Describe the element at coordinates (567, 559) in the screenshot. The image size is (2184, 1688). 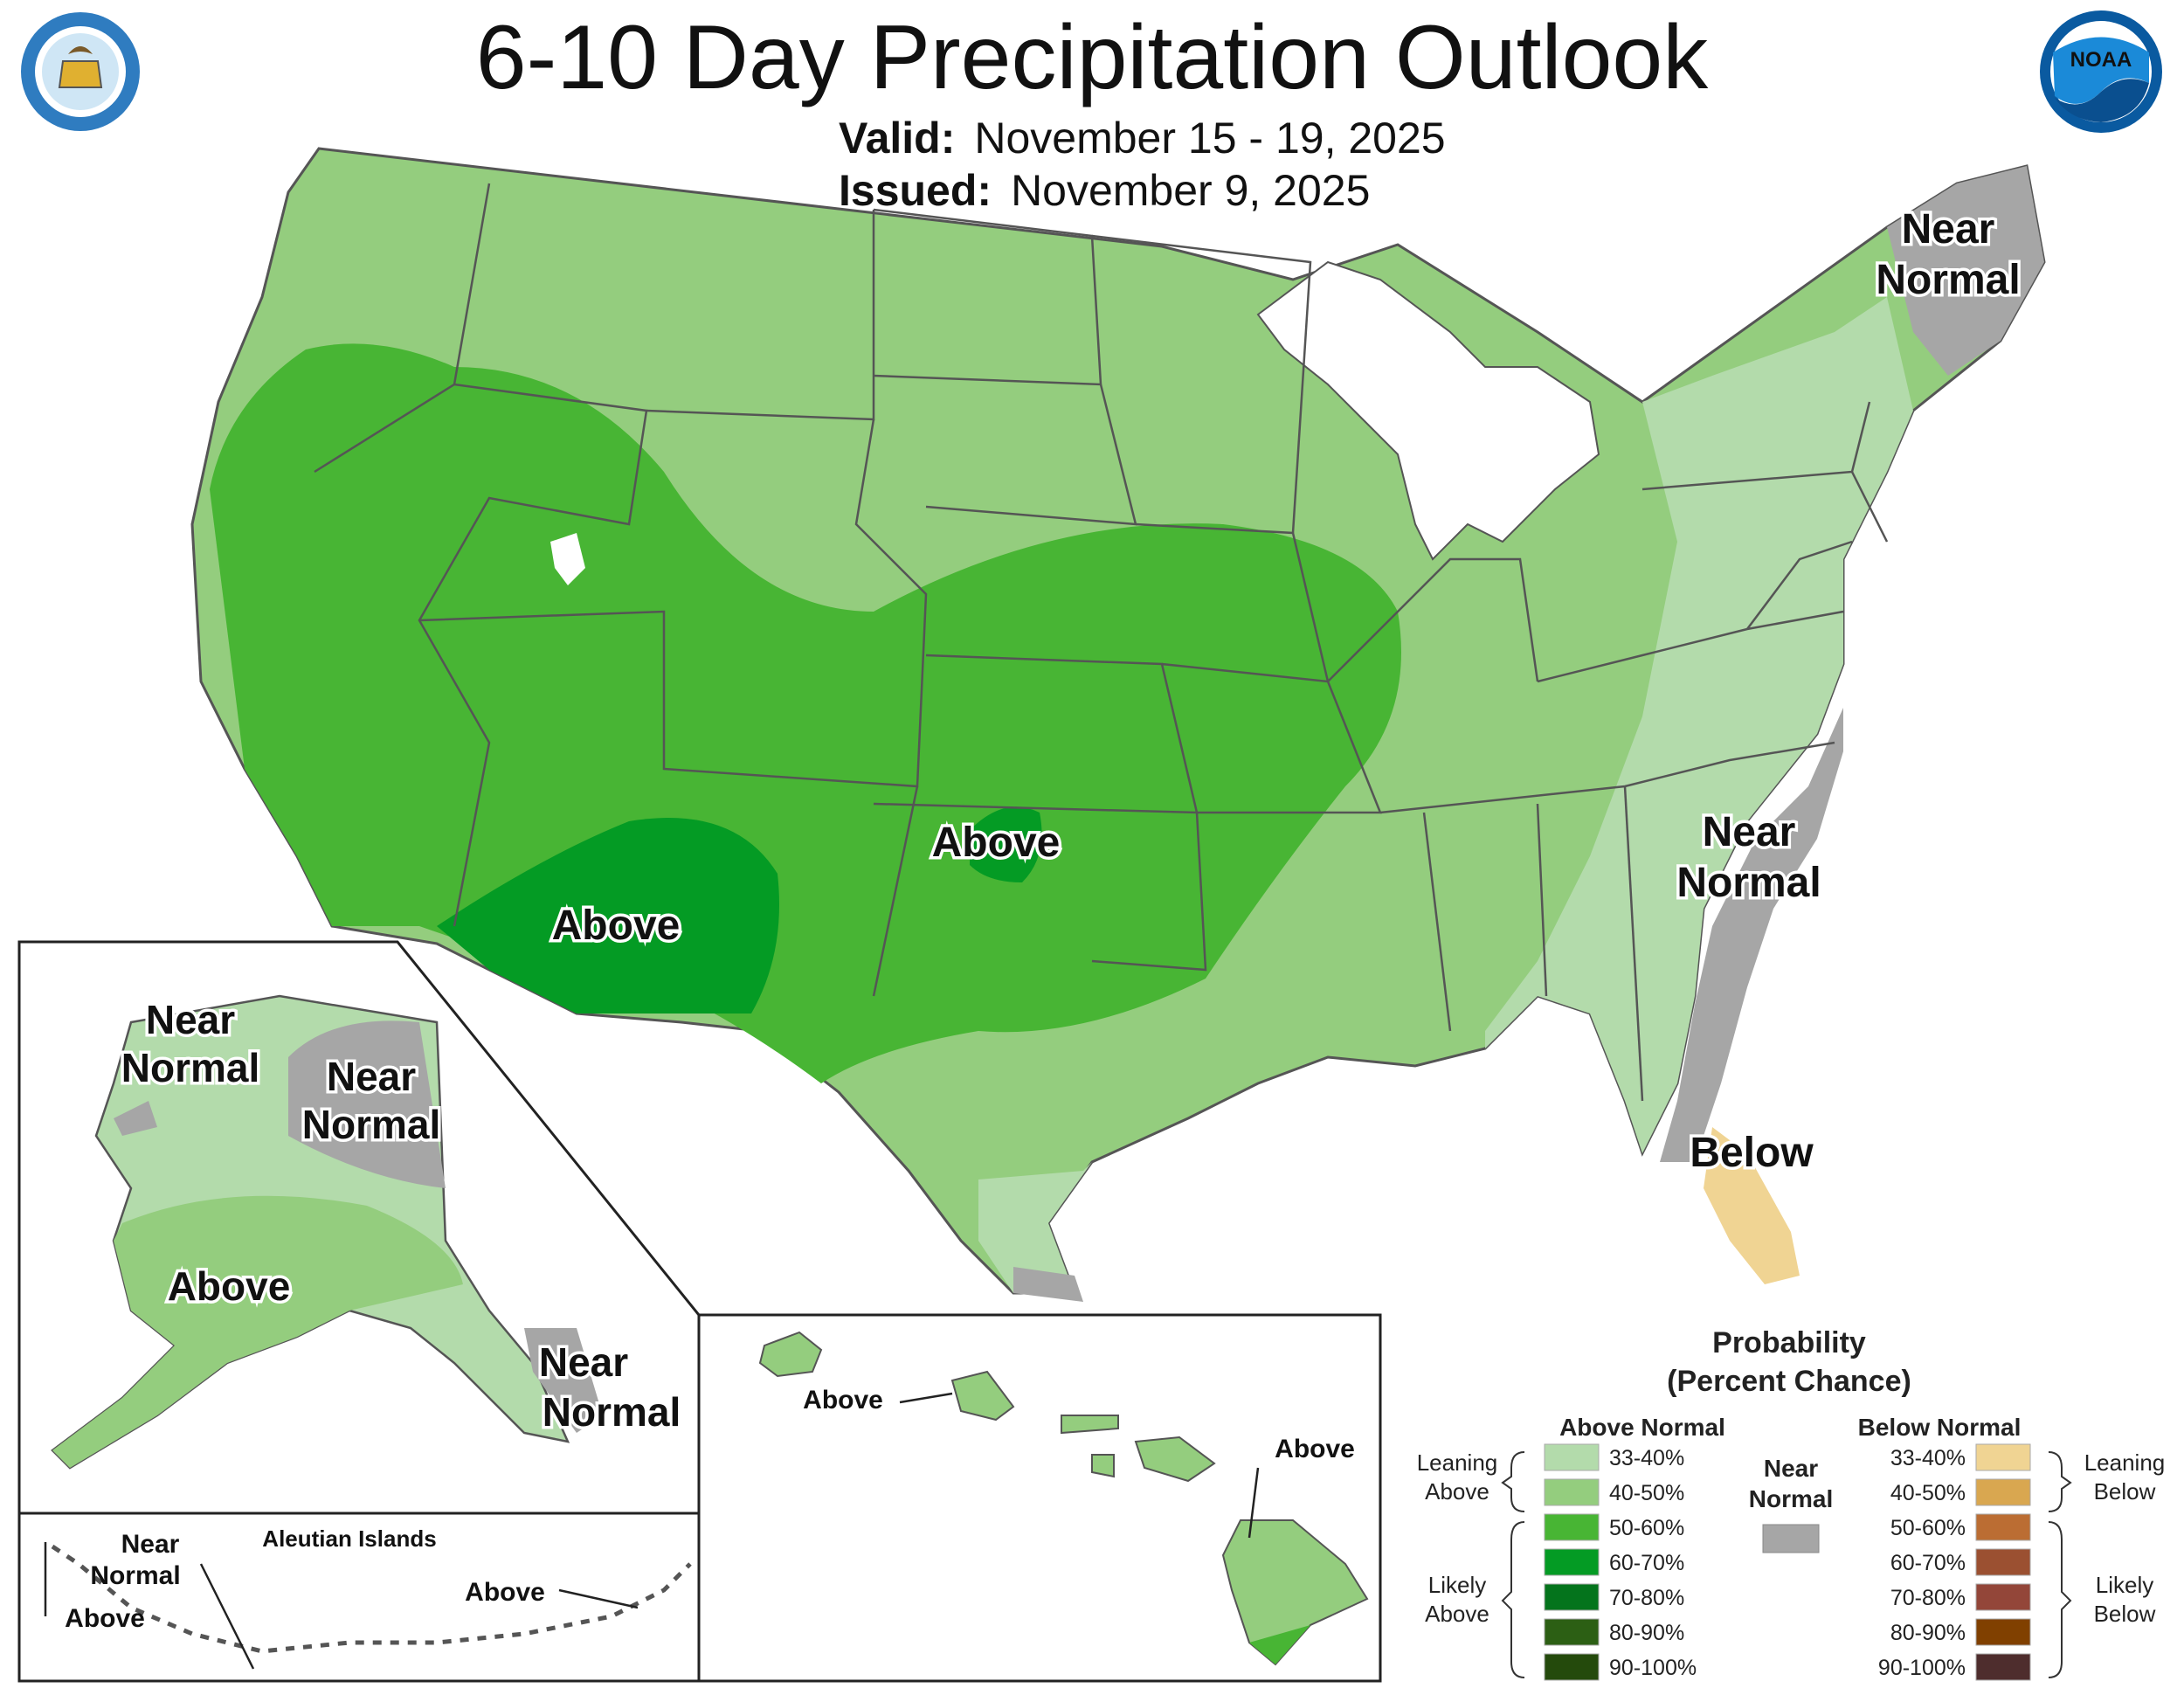
I see `great-salt-lake` at that location.